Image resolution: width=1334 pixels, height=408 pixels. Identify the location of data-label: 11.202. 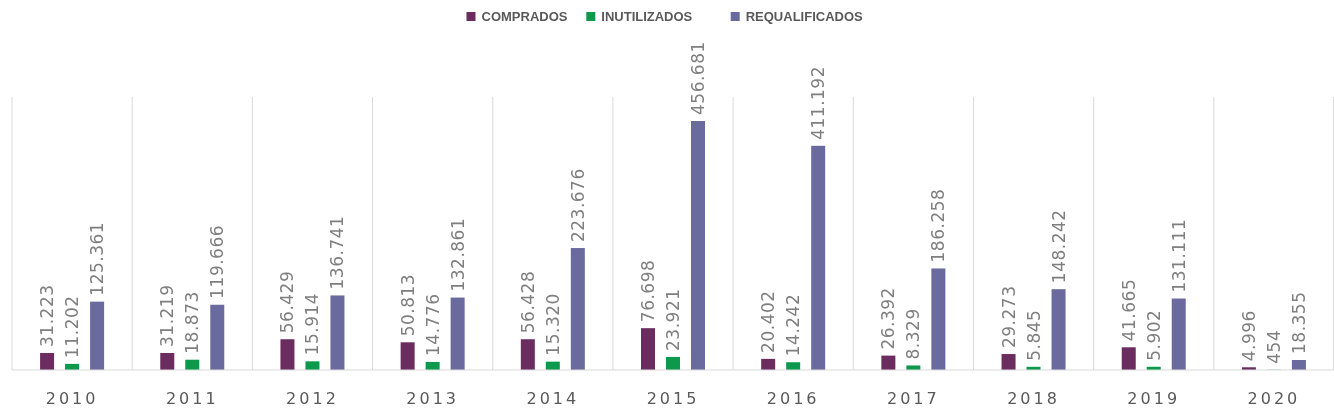
(72, 326).